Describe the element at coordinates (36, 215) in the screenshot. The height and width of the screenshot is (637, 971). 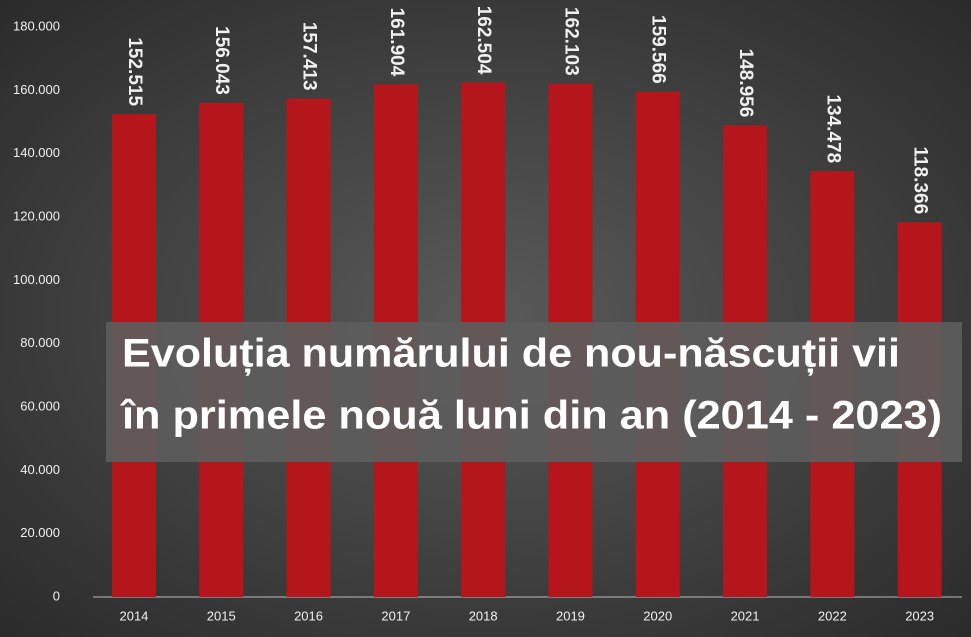
I see `y-tick-label: 120.000` at that location.